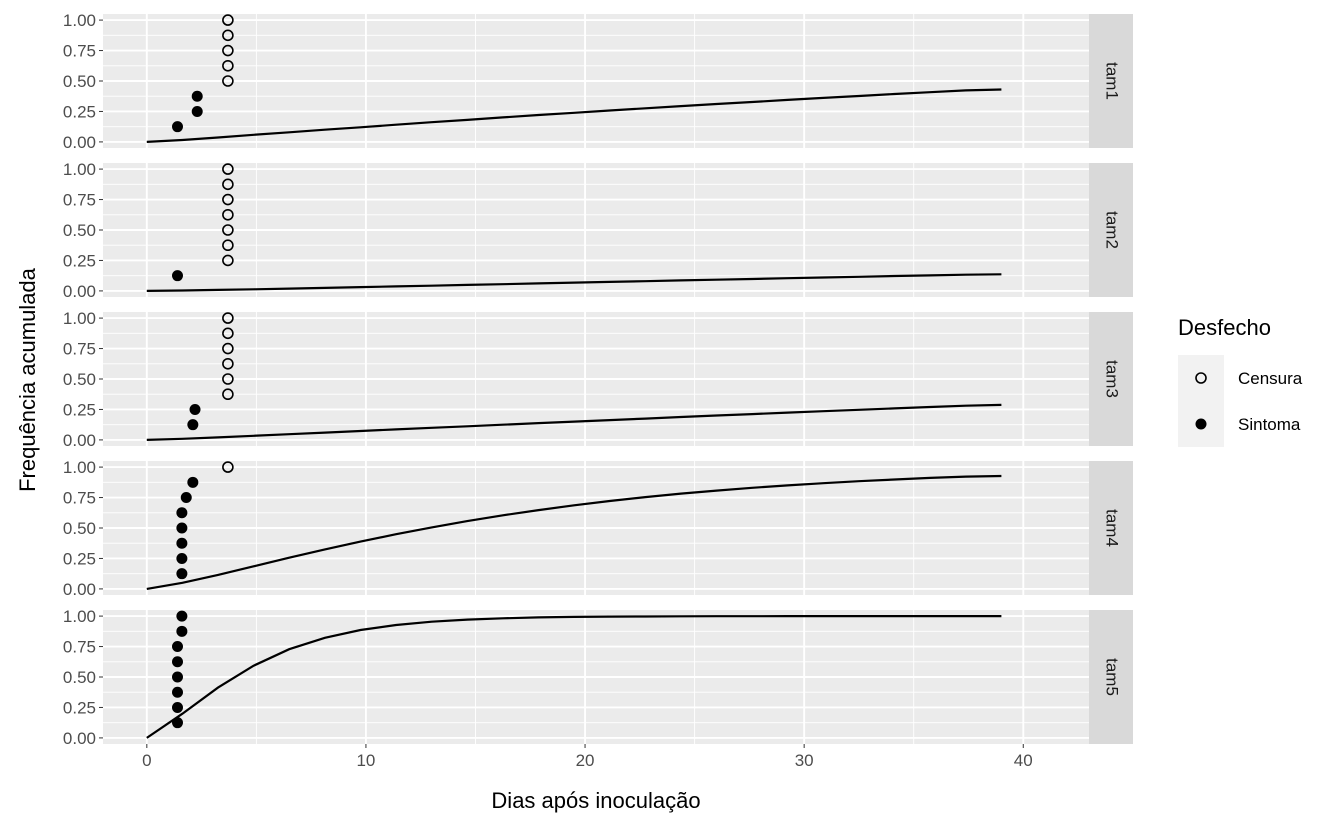 This screenshot has height=829, width=1344. Describe the element at coordinates (1270, 378) in the screenshot. I see `legend-label-censura: Censura` at that location.